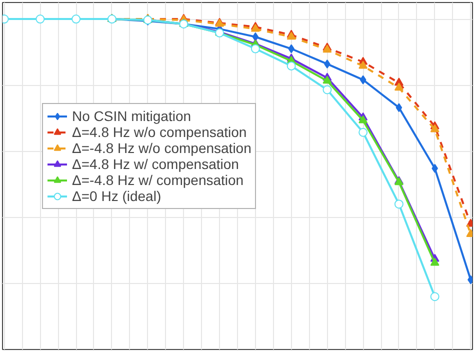 The width and height of the screenshot is (474, 351). Describe the element at coordinates (158, 180) in the screenshot. I see `legend-label: Δ=-4.8 Hz w/ compensation` at that location.